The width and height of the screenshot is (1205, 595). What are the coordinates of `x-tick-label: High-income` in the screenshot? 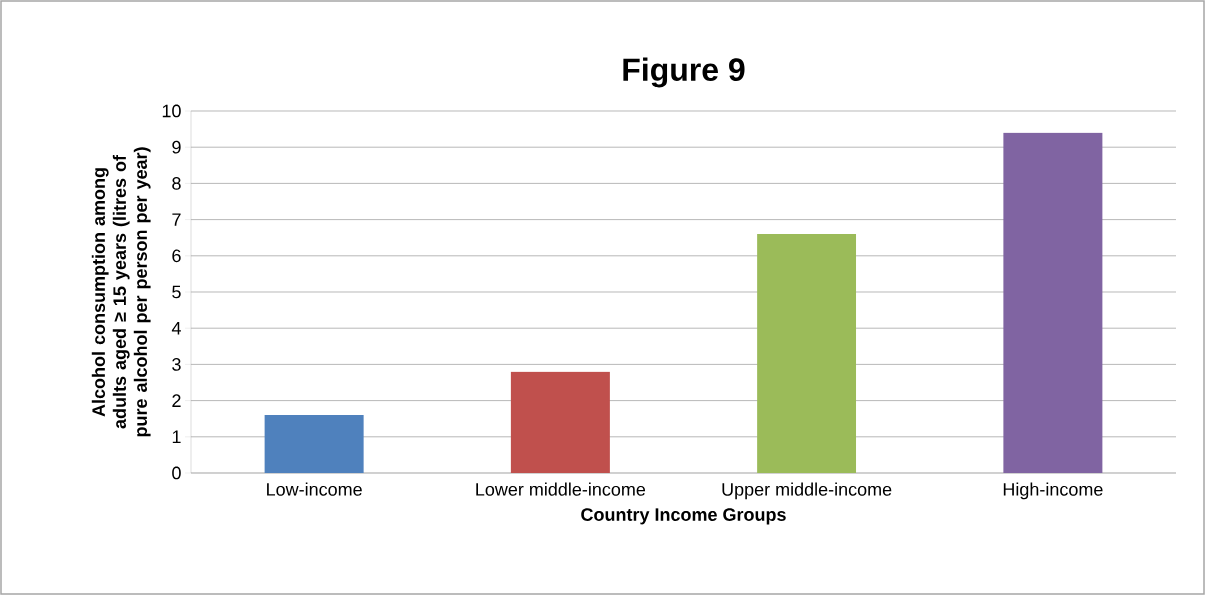 It's located at (1053, 491).